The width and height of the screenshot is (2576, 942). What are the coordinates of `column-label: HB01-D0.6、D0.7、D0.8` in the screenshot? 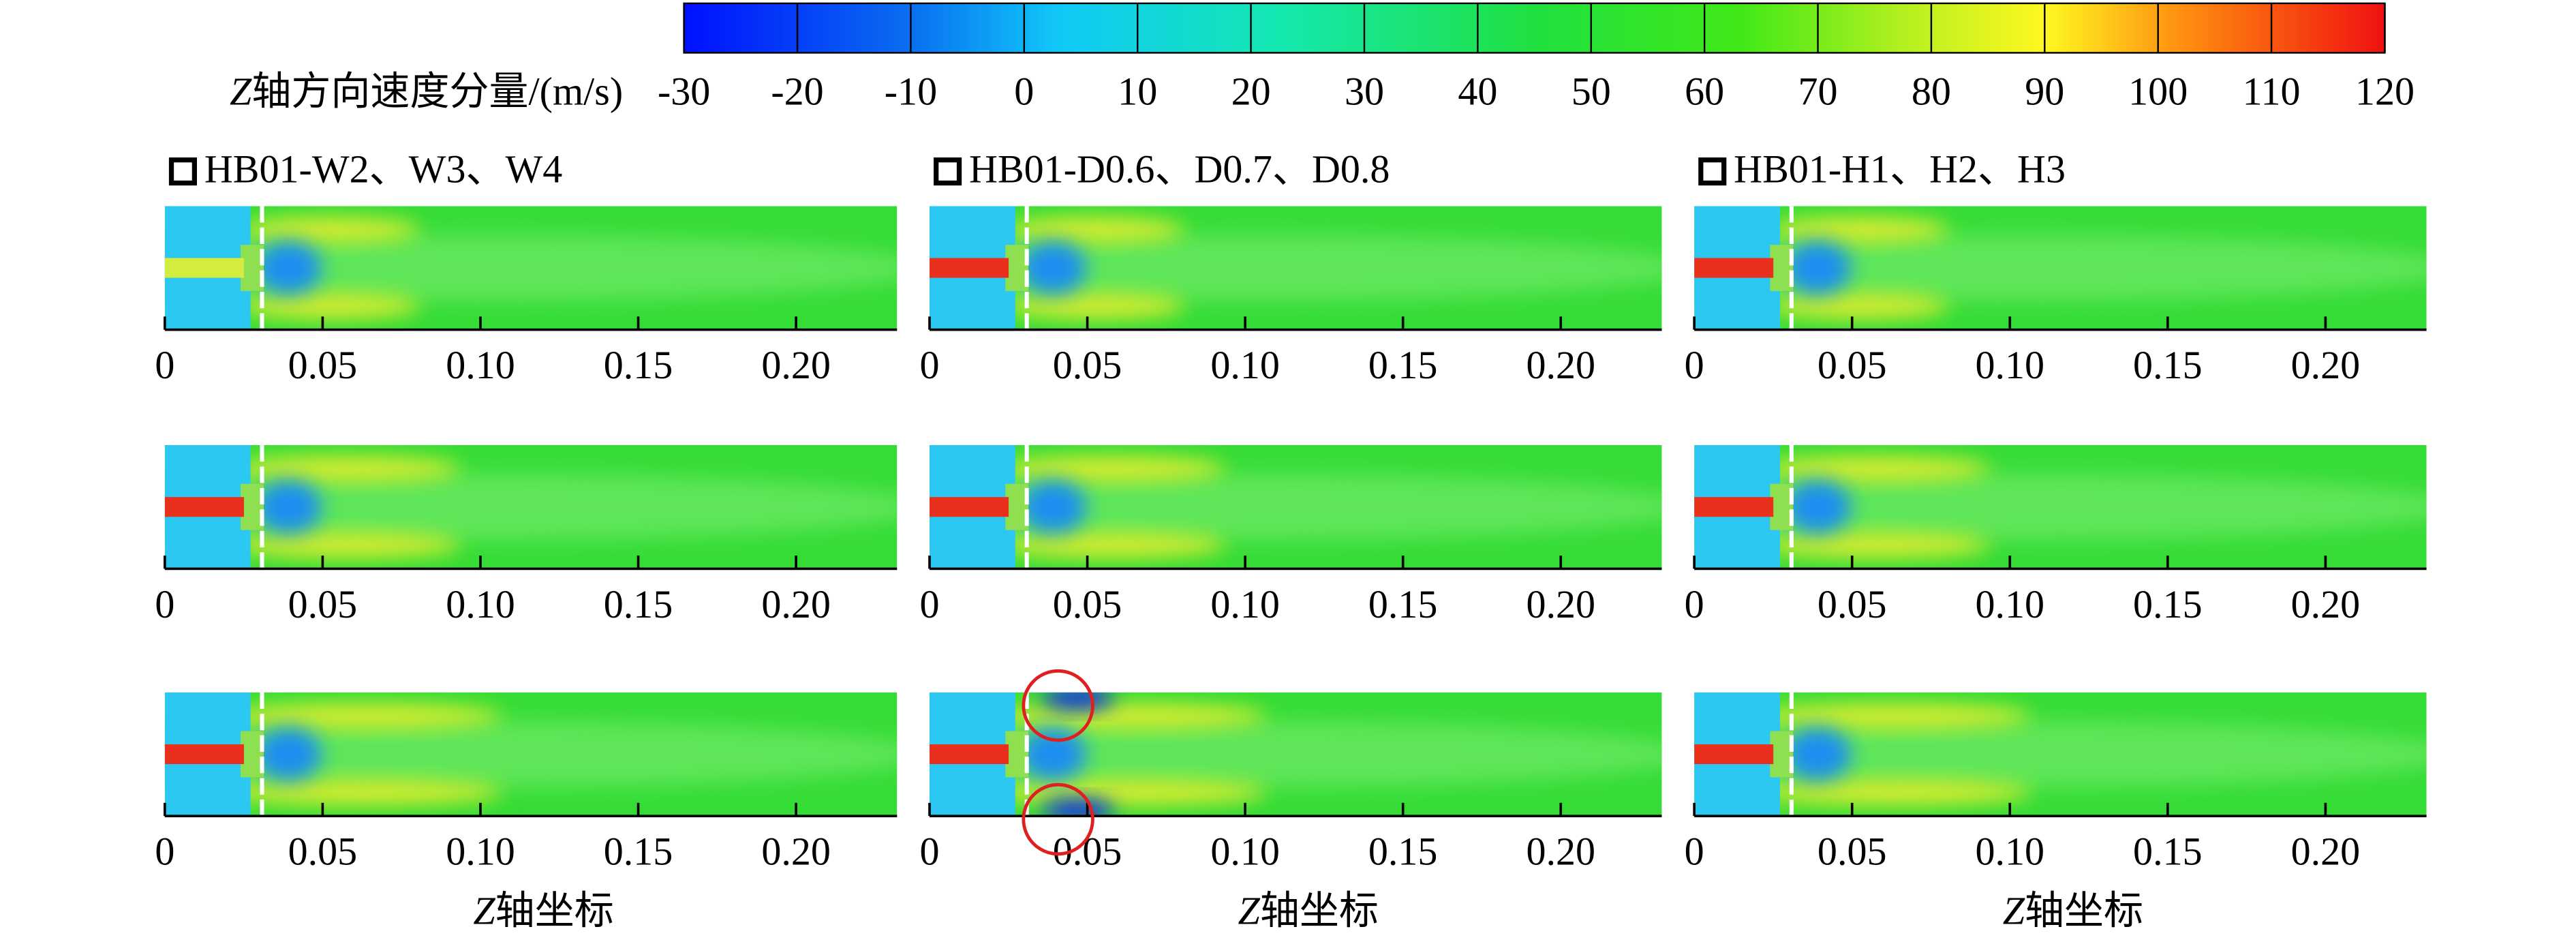 It's located at (1179, 169).